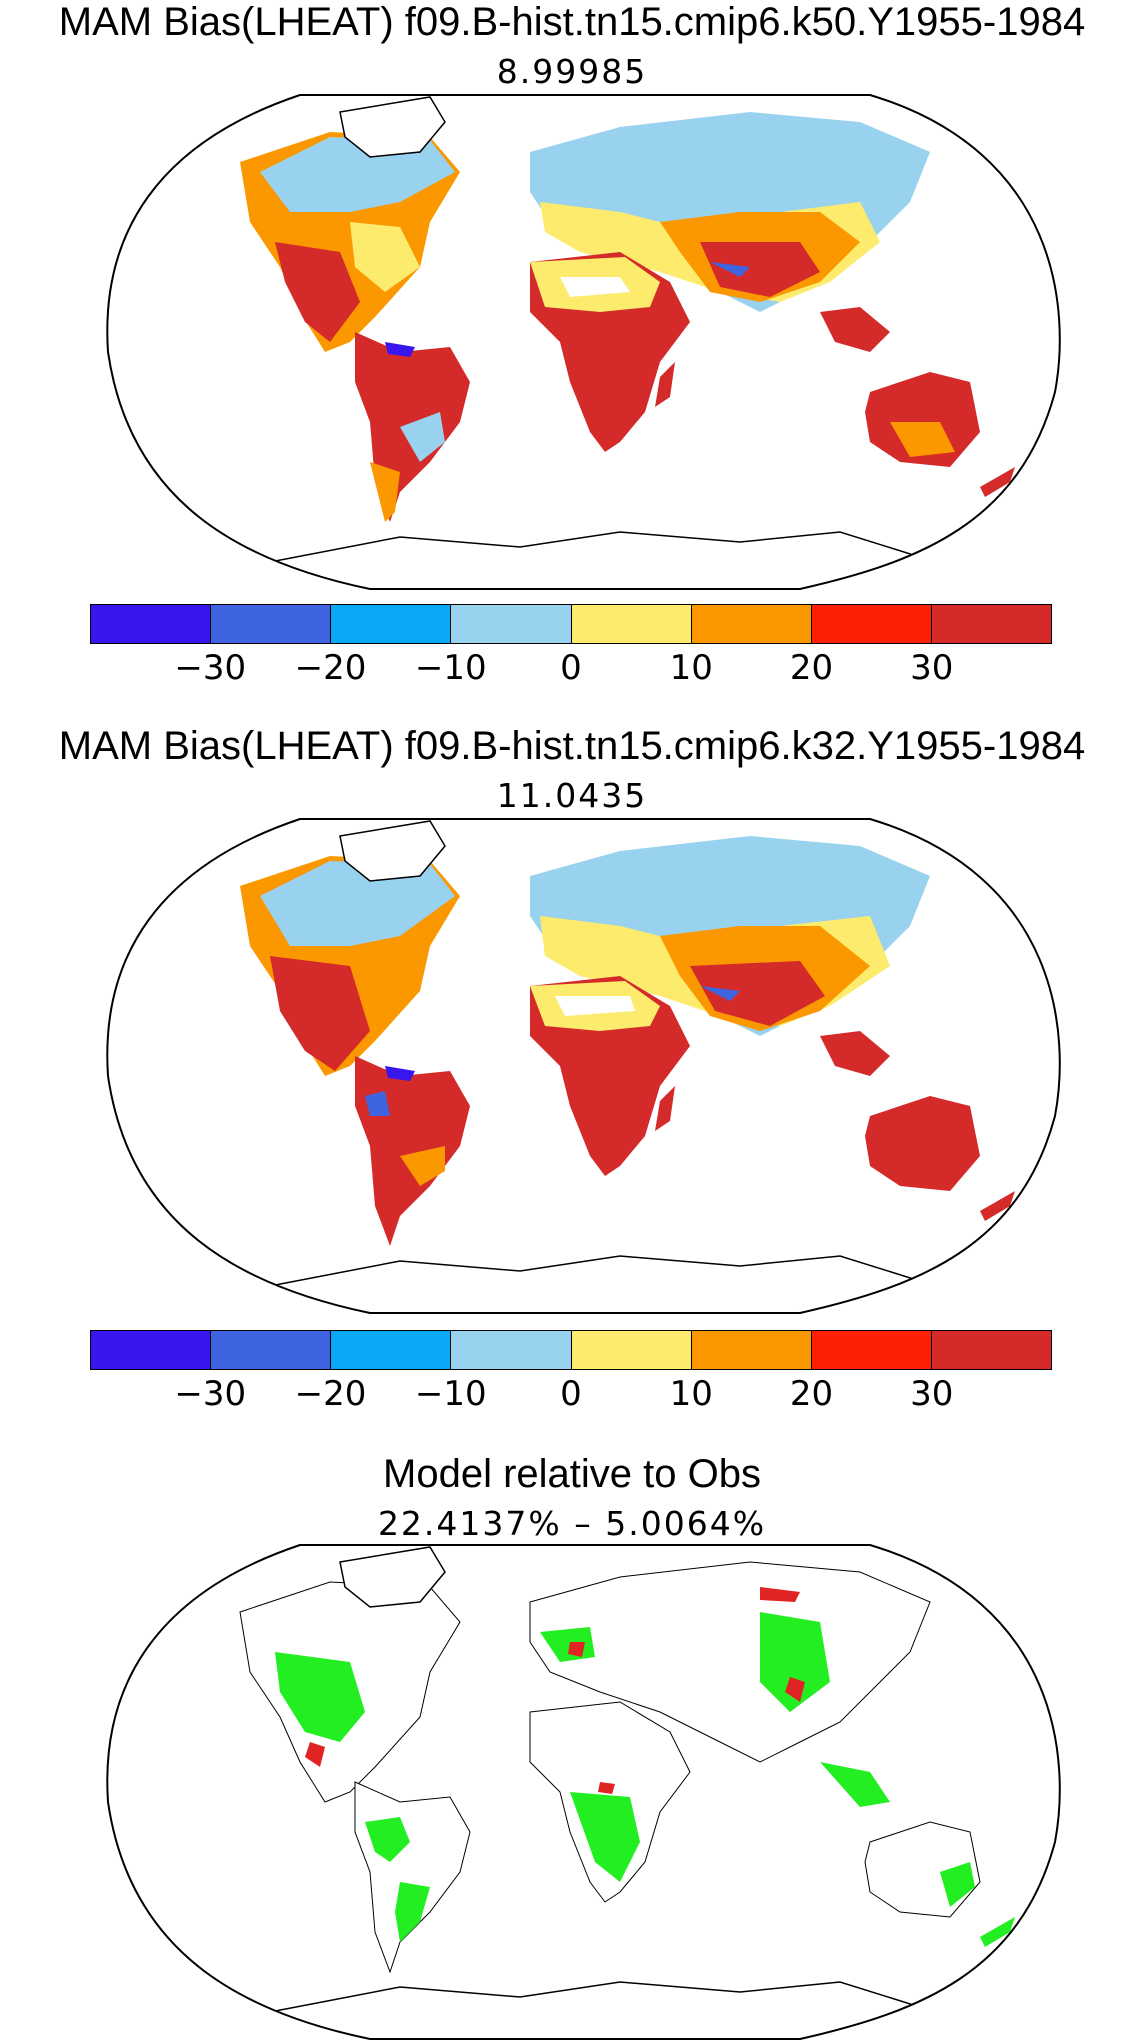  Describe the element at coordinates (572, 1474) in the screenshot. I see `panel3-title: Model relative to Obs` at that location.